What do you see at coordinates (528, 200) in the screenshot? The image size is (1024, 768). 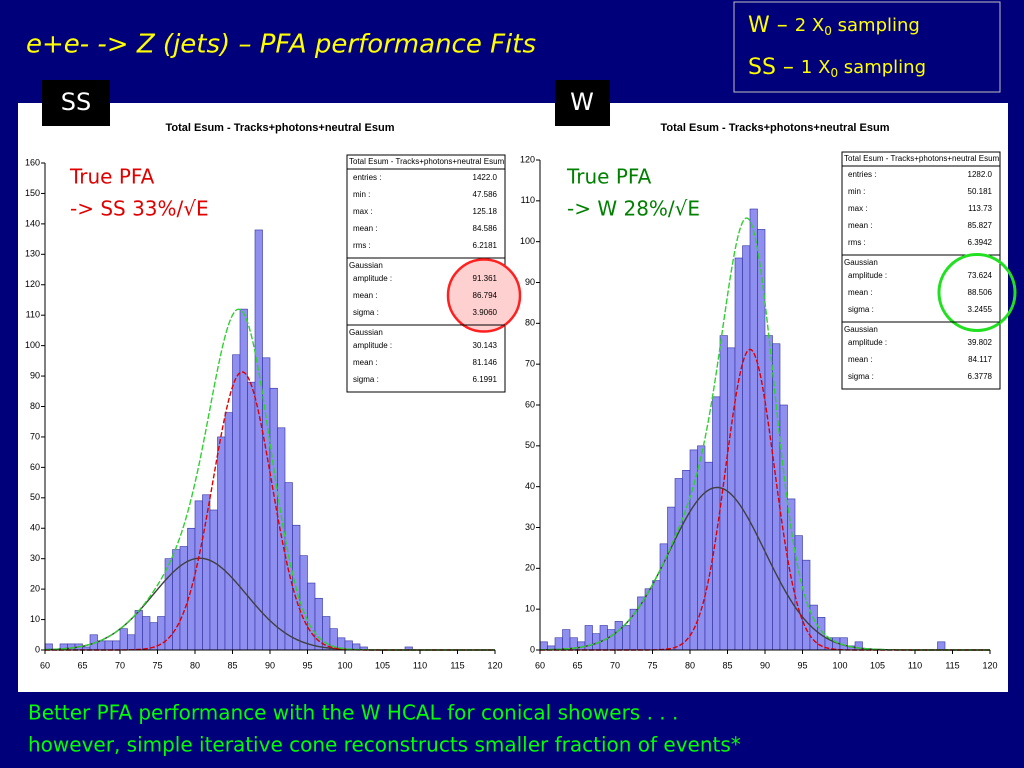 I see `y-tick-label: 110` at bounding box center [528, 200].